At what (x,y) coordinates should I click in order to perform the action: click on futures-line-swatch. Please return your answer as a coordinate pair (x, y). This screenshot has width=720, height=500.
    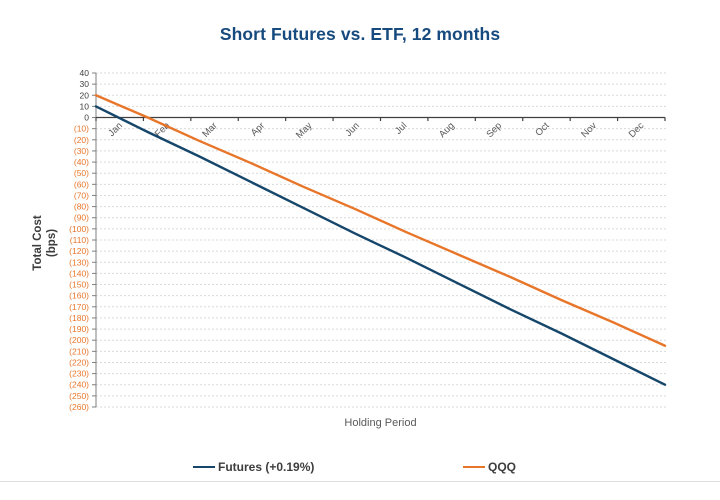
    Looking at the image, I should click on (204, 467).